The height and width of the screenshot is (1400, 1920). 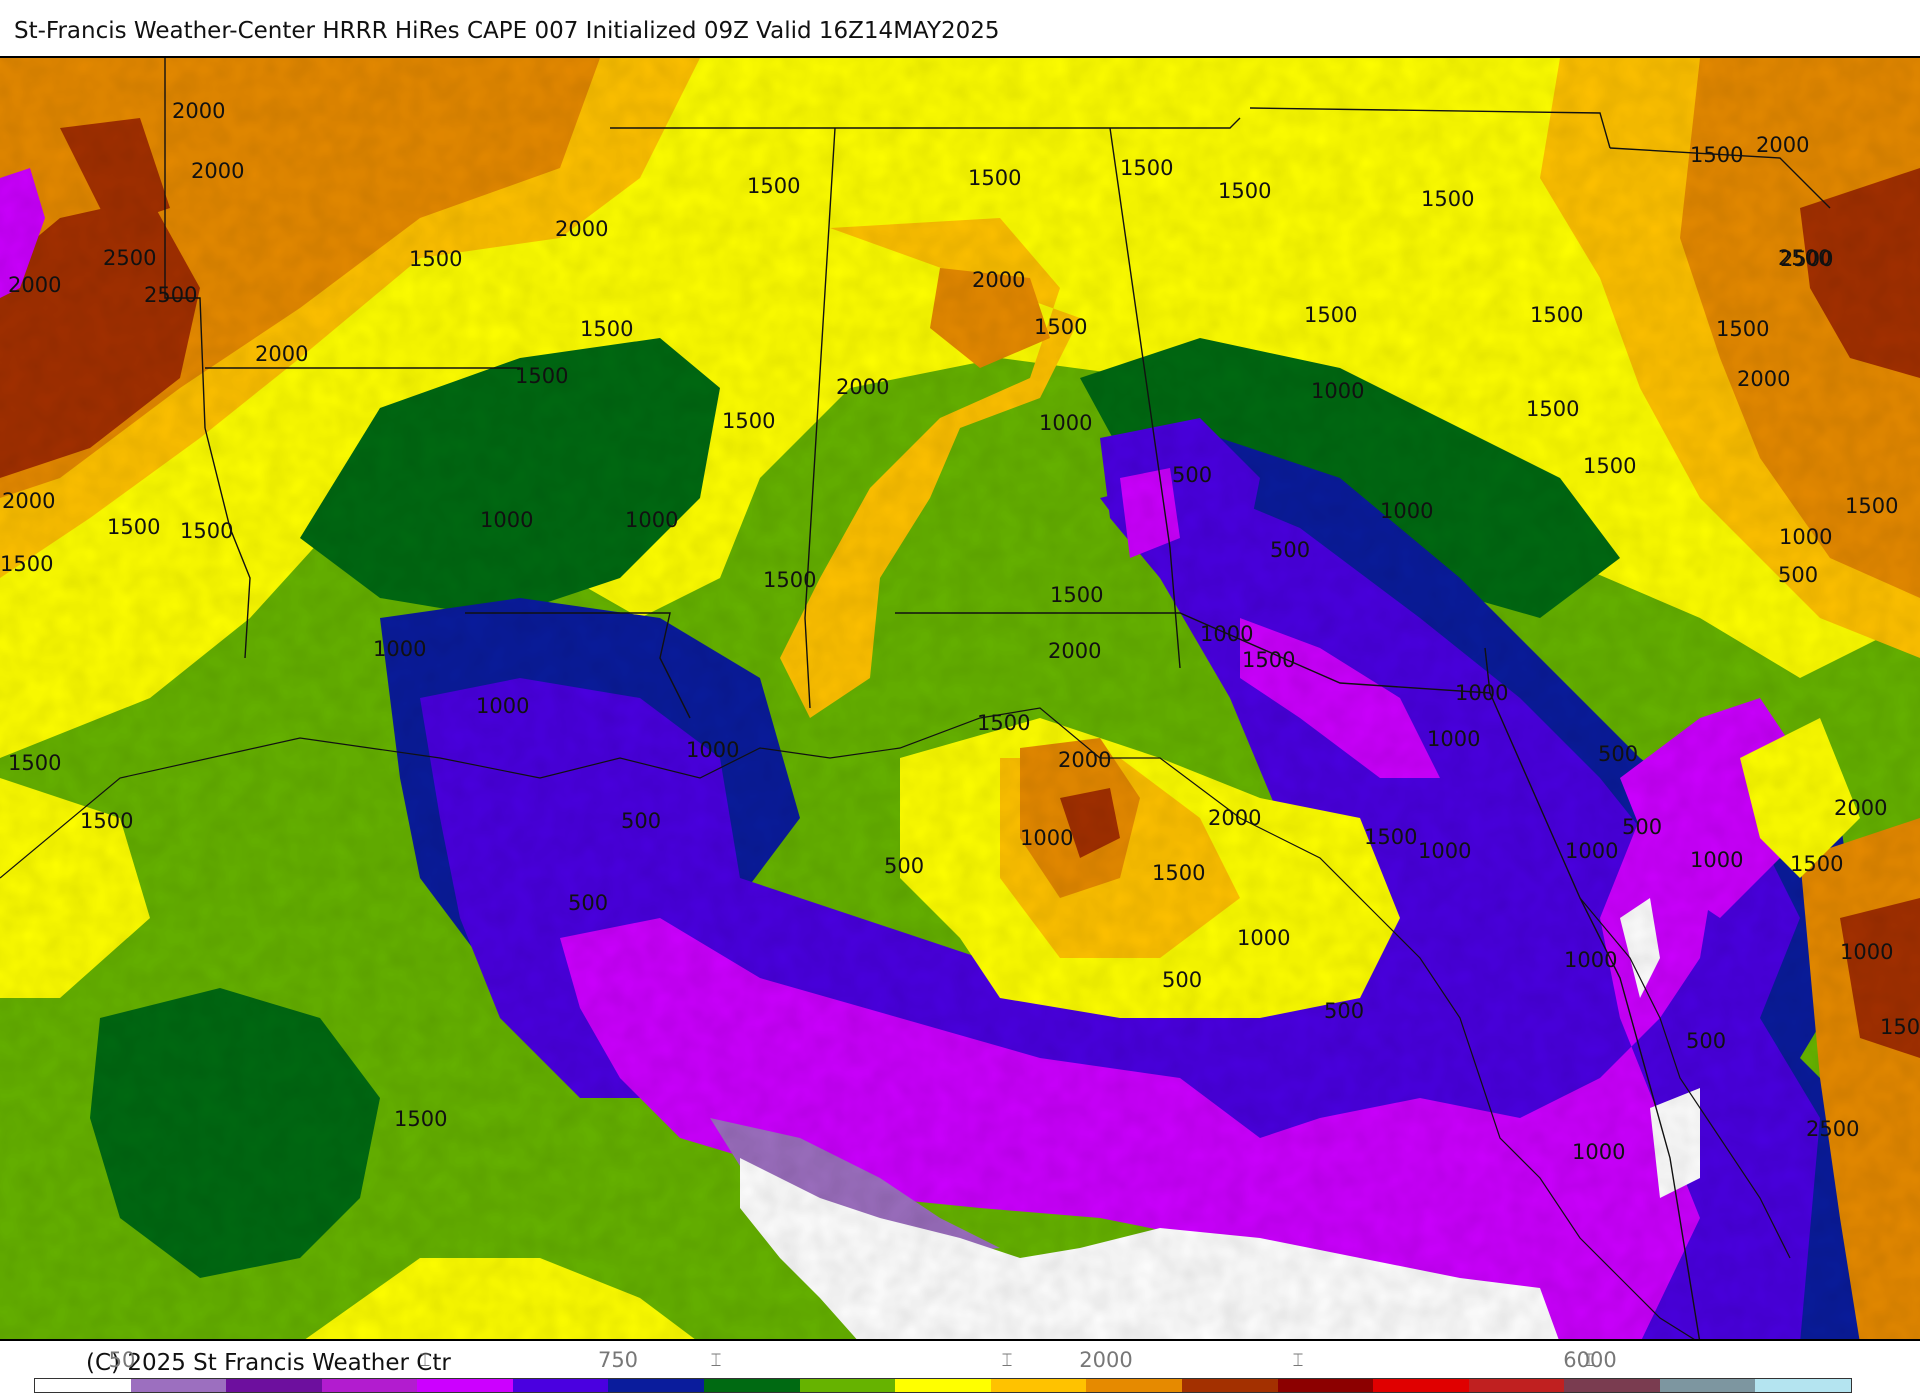 I want to click on colorbar-tick-label: 750, so click(x=618, y=1360).